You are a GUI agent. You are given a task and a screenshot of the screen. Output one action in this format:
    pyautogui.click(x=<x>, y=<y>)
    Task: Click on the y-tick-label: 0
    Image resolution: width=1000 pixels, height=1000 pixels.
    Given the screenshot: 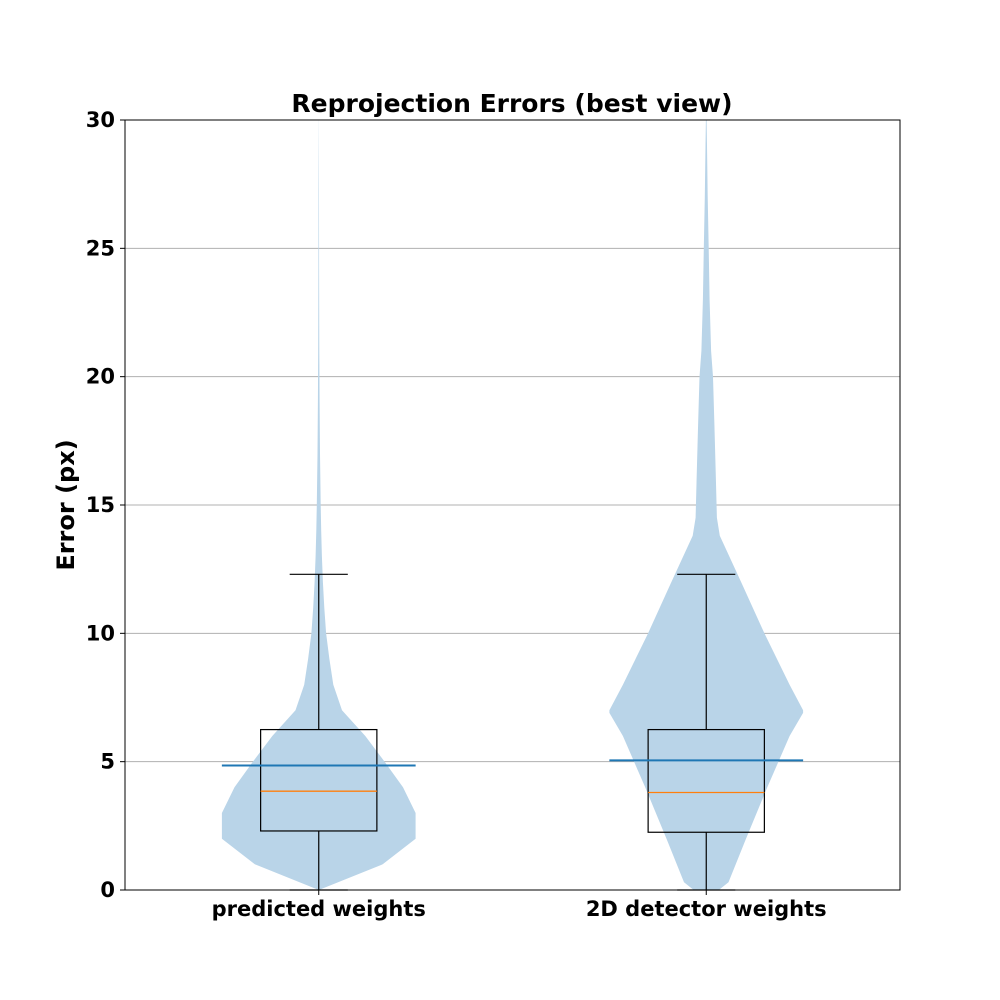 What is the action you would take?
    pyautogui.click(x=107, y=890)
    